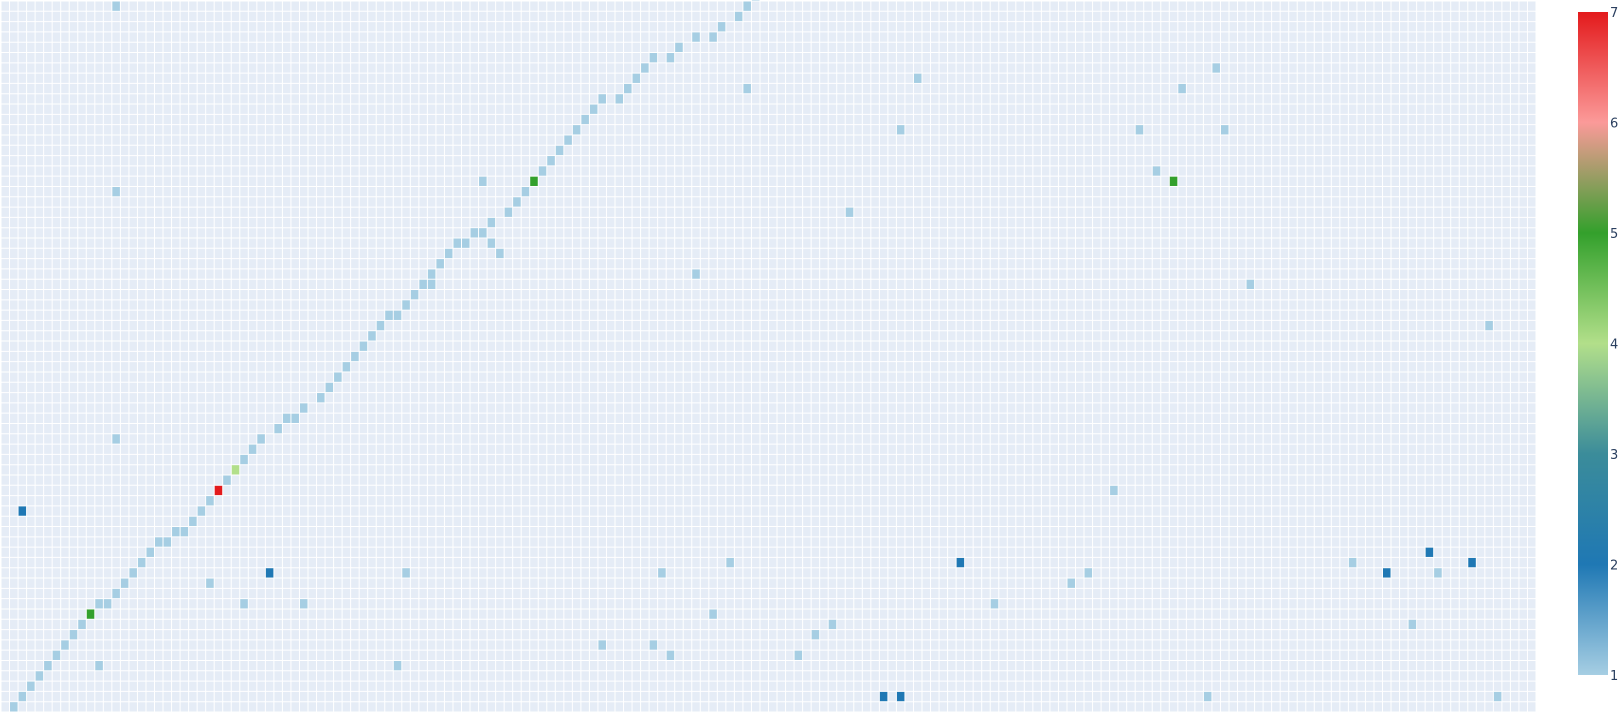 This screenshot has width=1621, height=726. I want to click on colorbar-scale, so click(1593, 343).